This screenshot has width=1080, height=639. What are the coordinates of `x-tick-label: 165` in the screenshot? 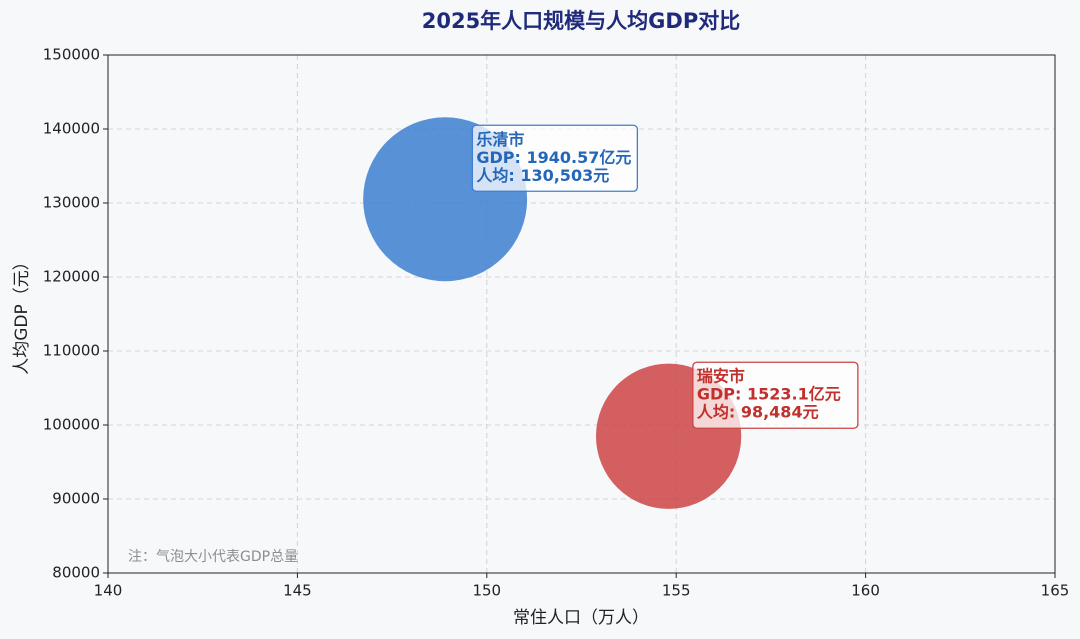 It's located at (1055, 591).